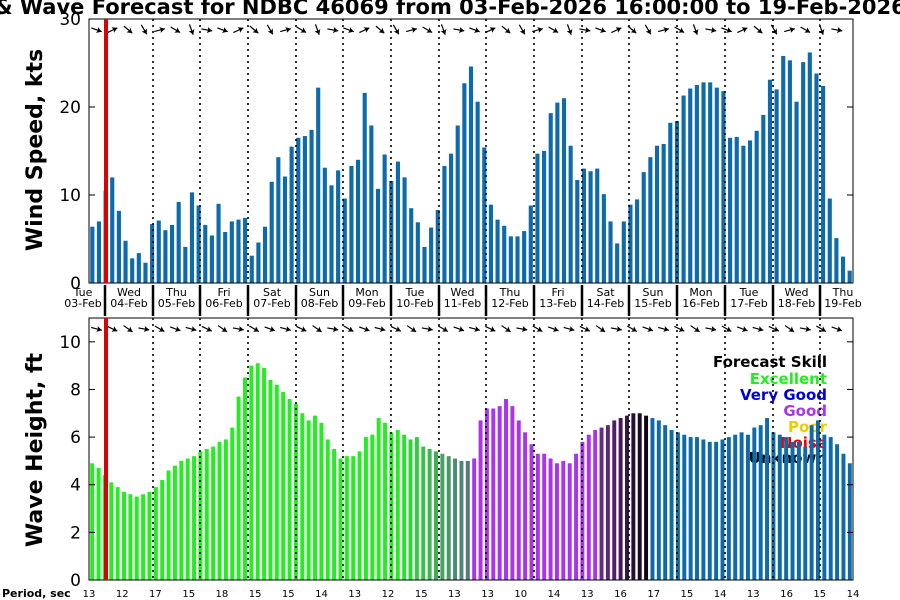  Describe the element at coordinates (421, 594) in the screenshot. I see `period-value: 15` at that location.